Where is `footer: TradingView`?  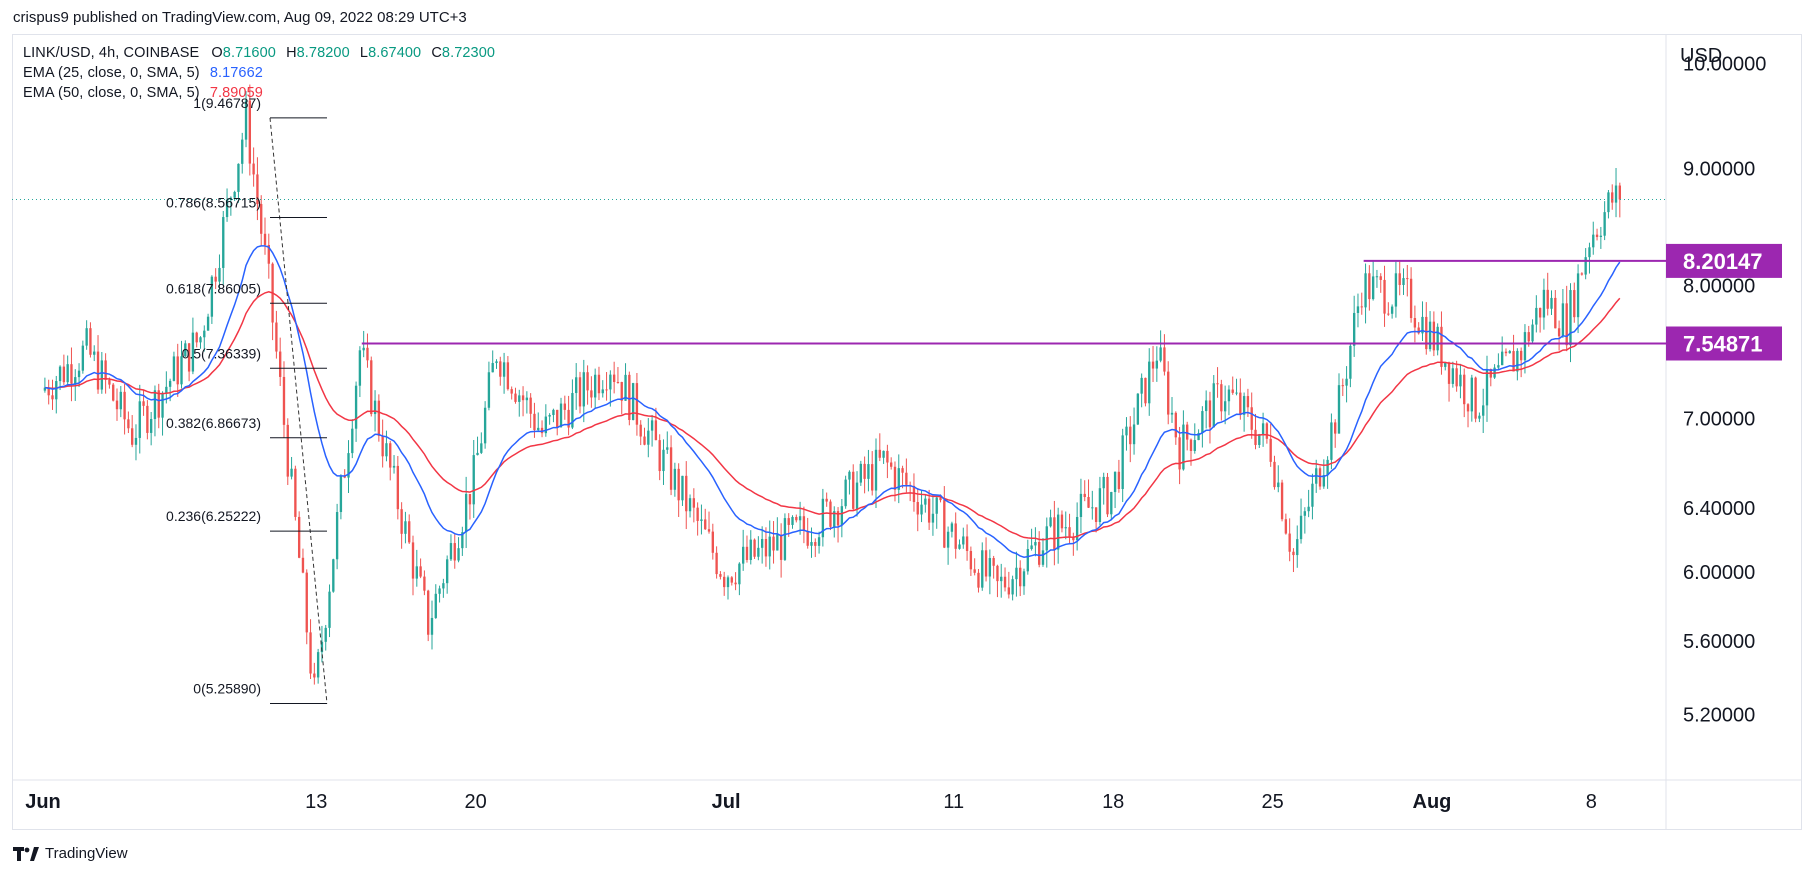 footer: TradingView is located at coordinates (70, 853).